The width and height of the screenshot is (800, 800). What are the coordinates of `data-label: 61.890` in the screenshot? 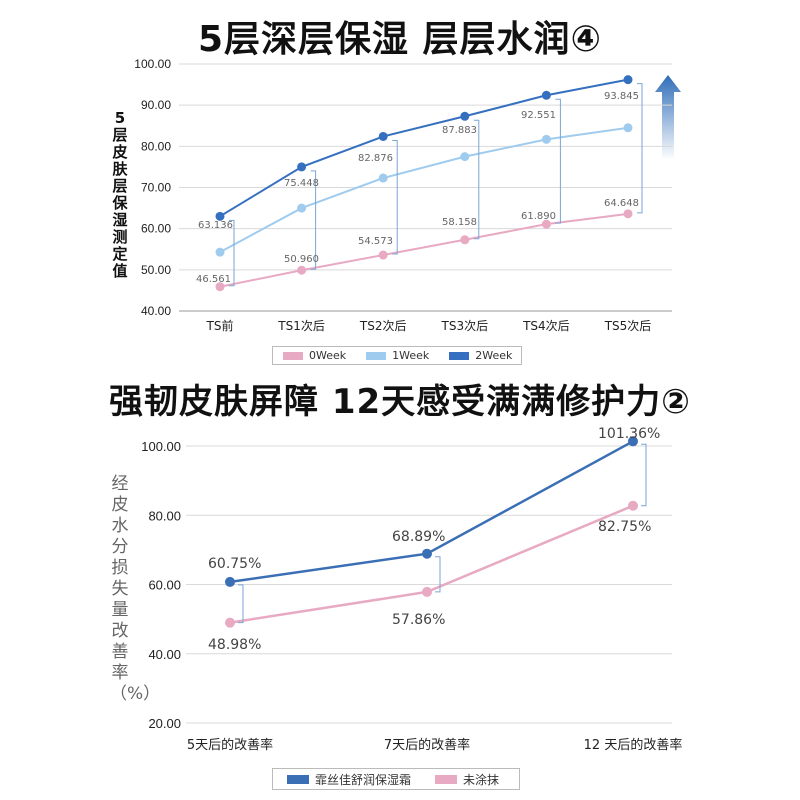 It's located at (538, 216).